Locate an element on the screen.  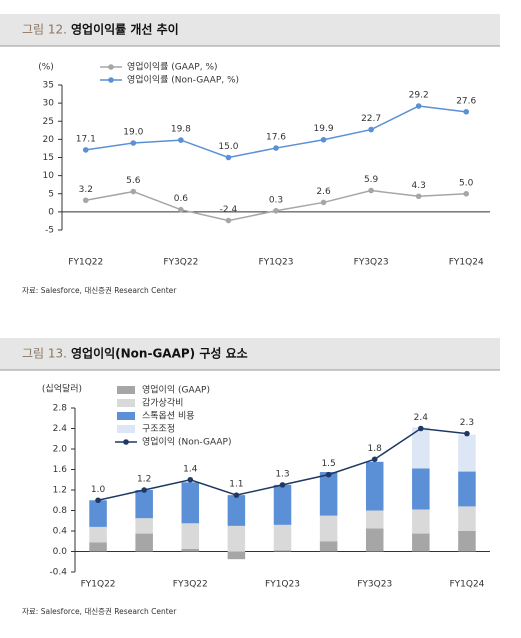
legend-label: 영업이익 (Non-GAAP) is located at coordinates (187, 442).